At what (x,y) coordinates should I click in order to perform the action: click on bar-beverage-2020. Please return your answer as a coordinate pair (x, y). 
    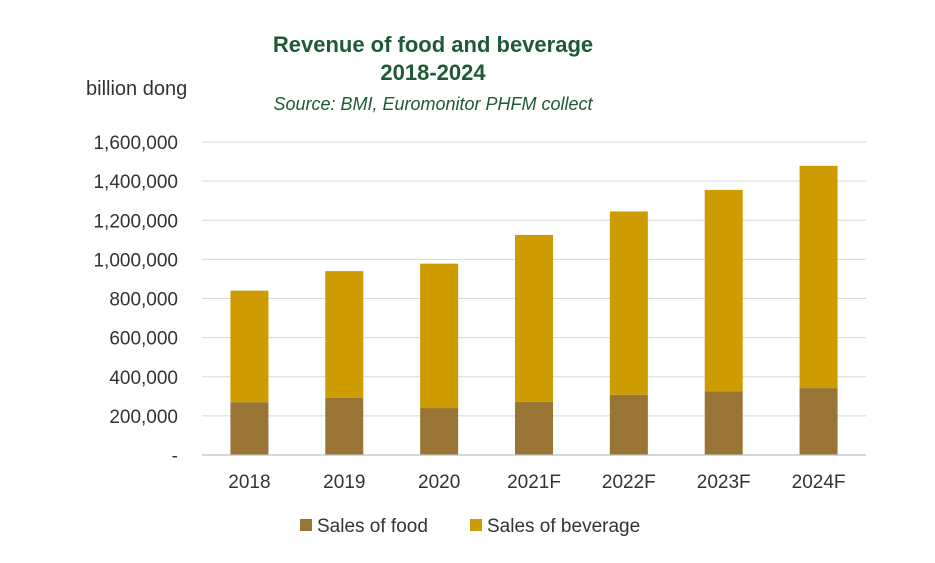
    Looking at the image, I should click on (439, 336).